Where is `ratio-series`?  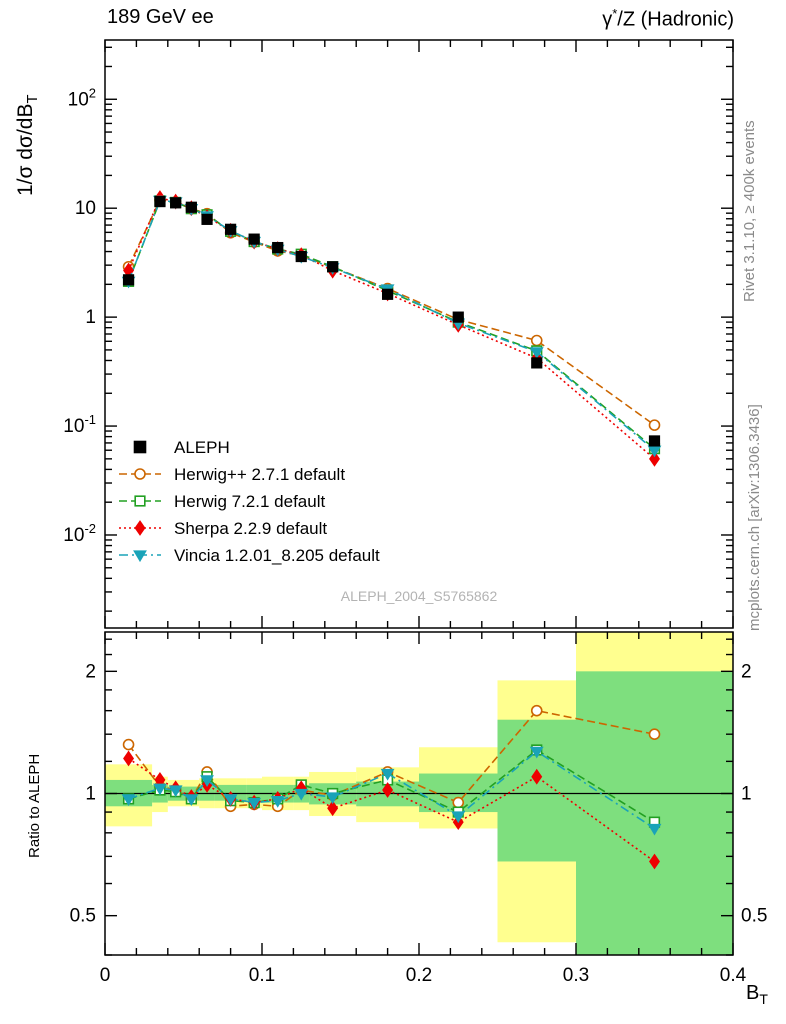
ratio-series is located at coordinates (391, 787).